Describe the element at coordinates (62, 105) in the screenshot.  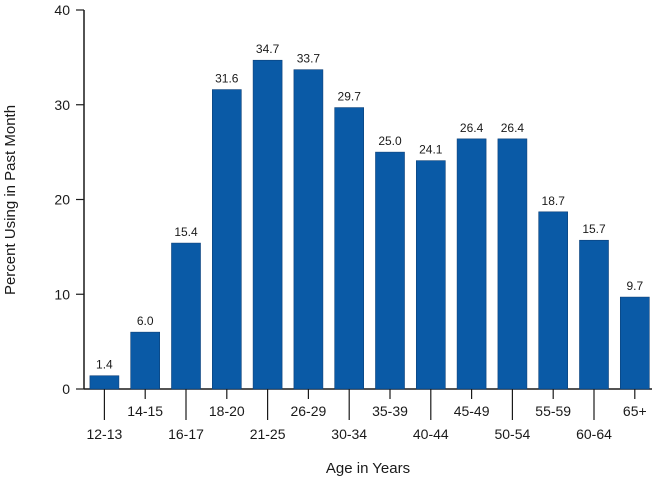
I see `y-tick-label: 30` at that location.